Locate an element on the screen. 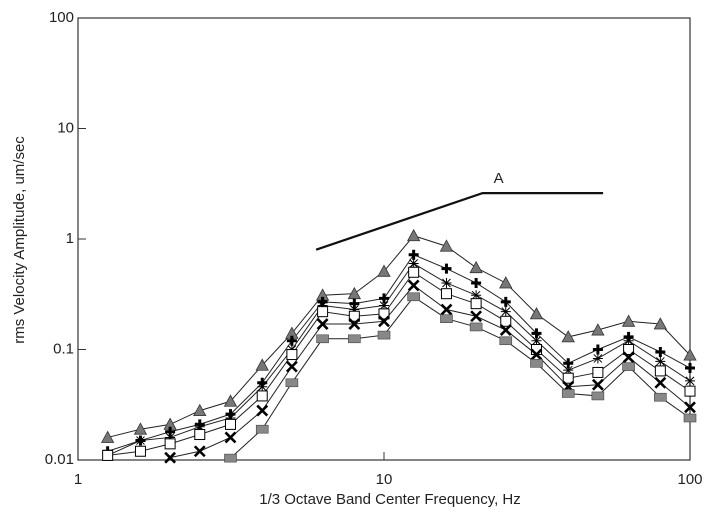 The height and width of the screenshot is (514, 704). annotation-label: A is located at coordinates (499, 178).